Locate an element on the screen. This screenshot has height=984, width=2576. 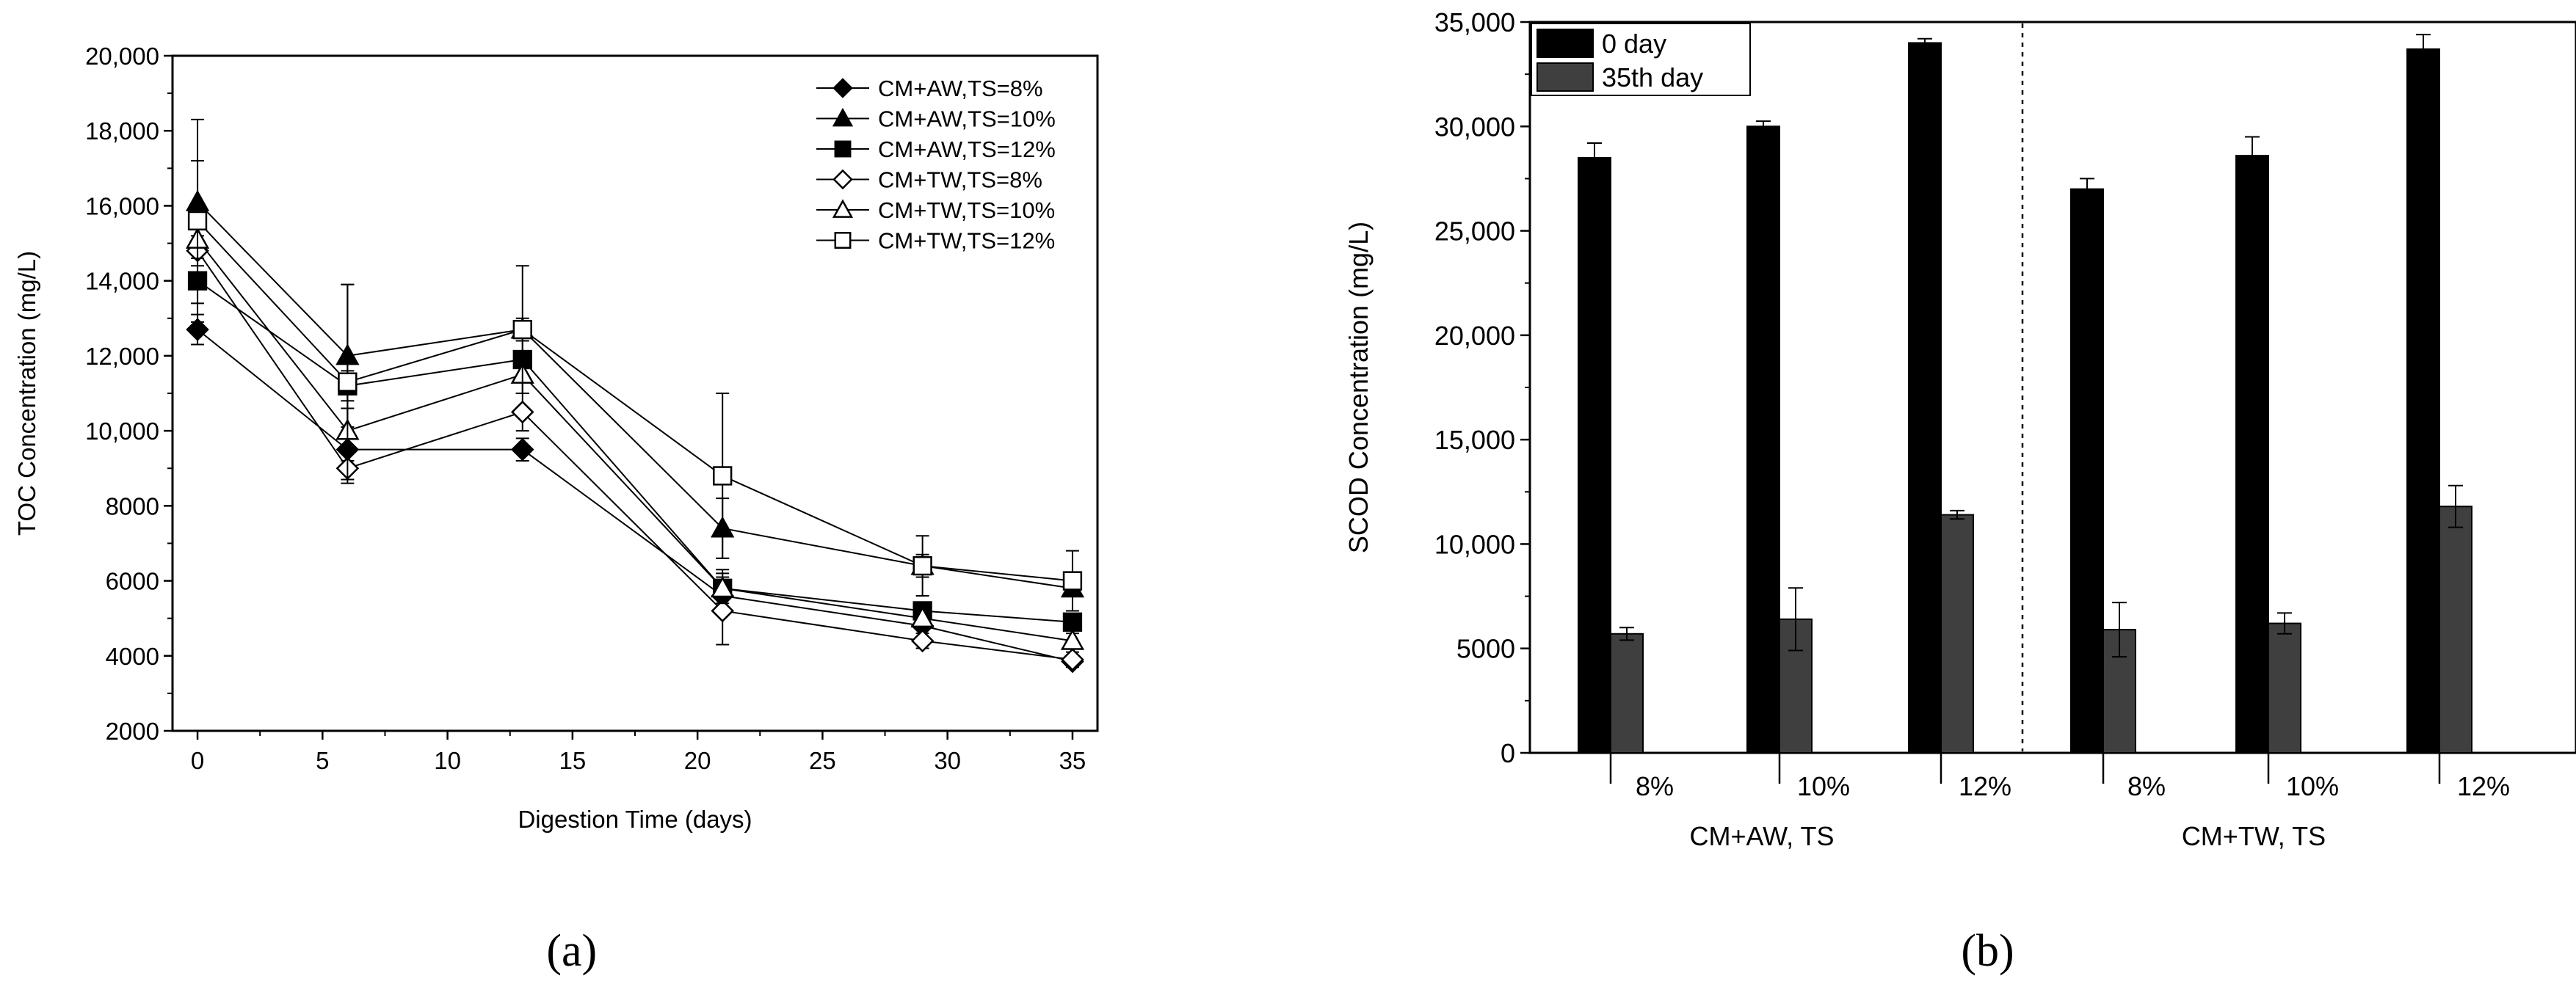
group-label-cm-aw: CM+AW, TS is located at coordinates (1762, 836).